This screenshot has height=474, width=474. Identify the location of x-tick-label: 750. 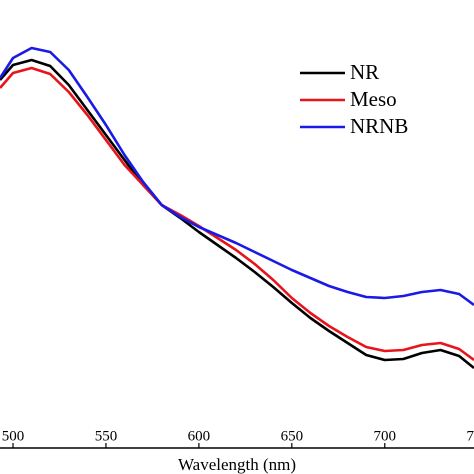
(470, 436).